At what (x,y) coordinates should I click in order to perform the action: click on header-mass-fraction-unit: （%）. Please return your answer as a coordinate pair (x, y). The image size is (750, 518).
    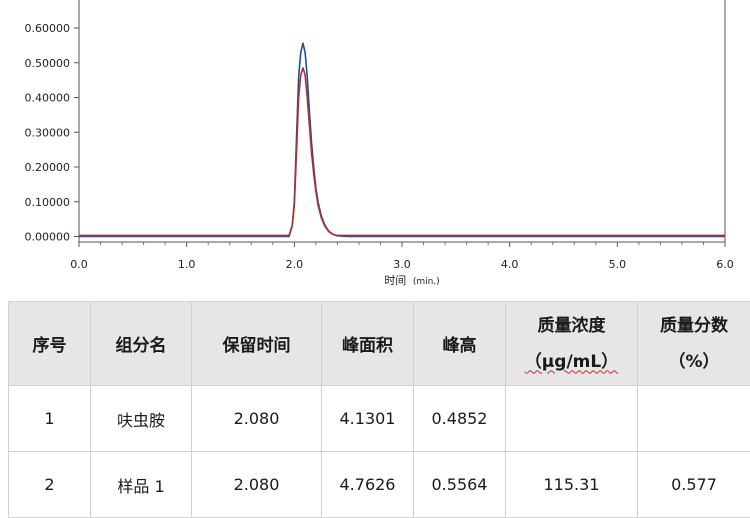
    Looking at the image, I should click on (694, 362).